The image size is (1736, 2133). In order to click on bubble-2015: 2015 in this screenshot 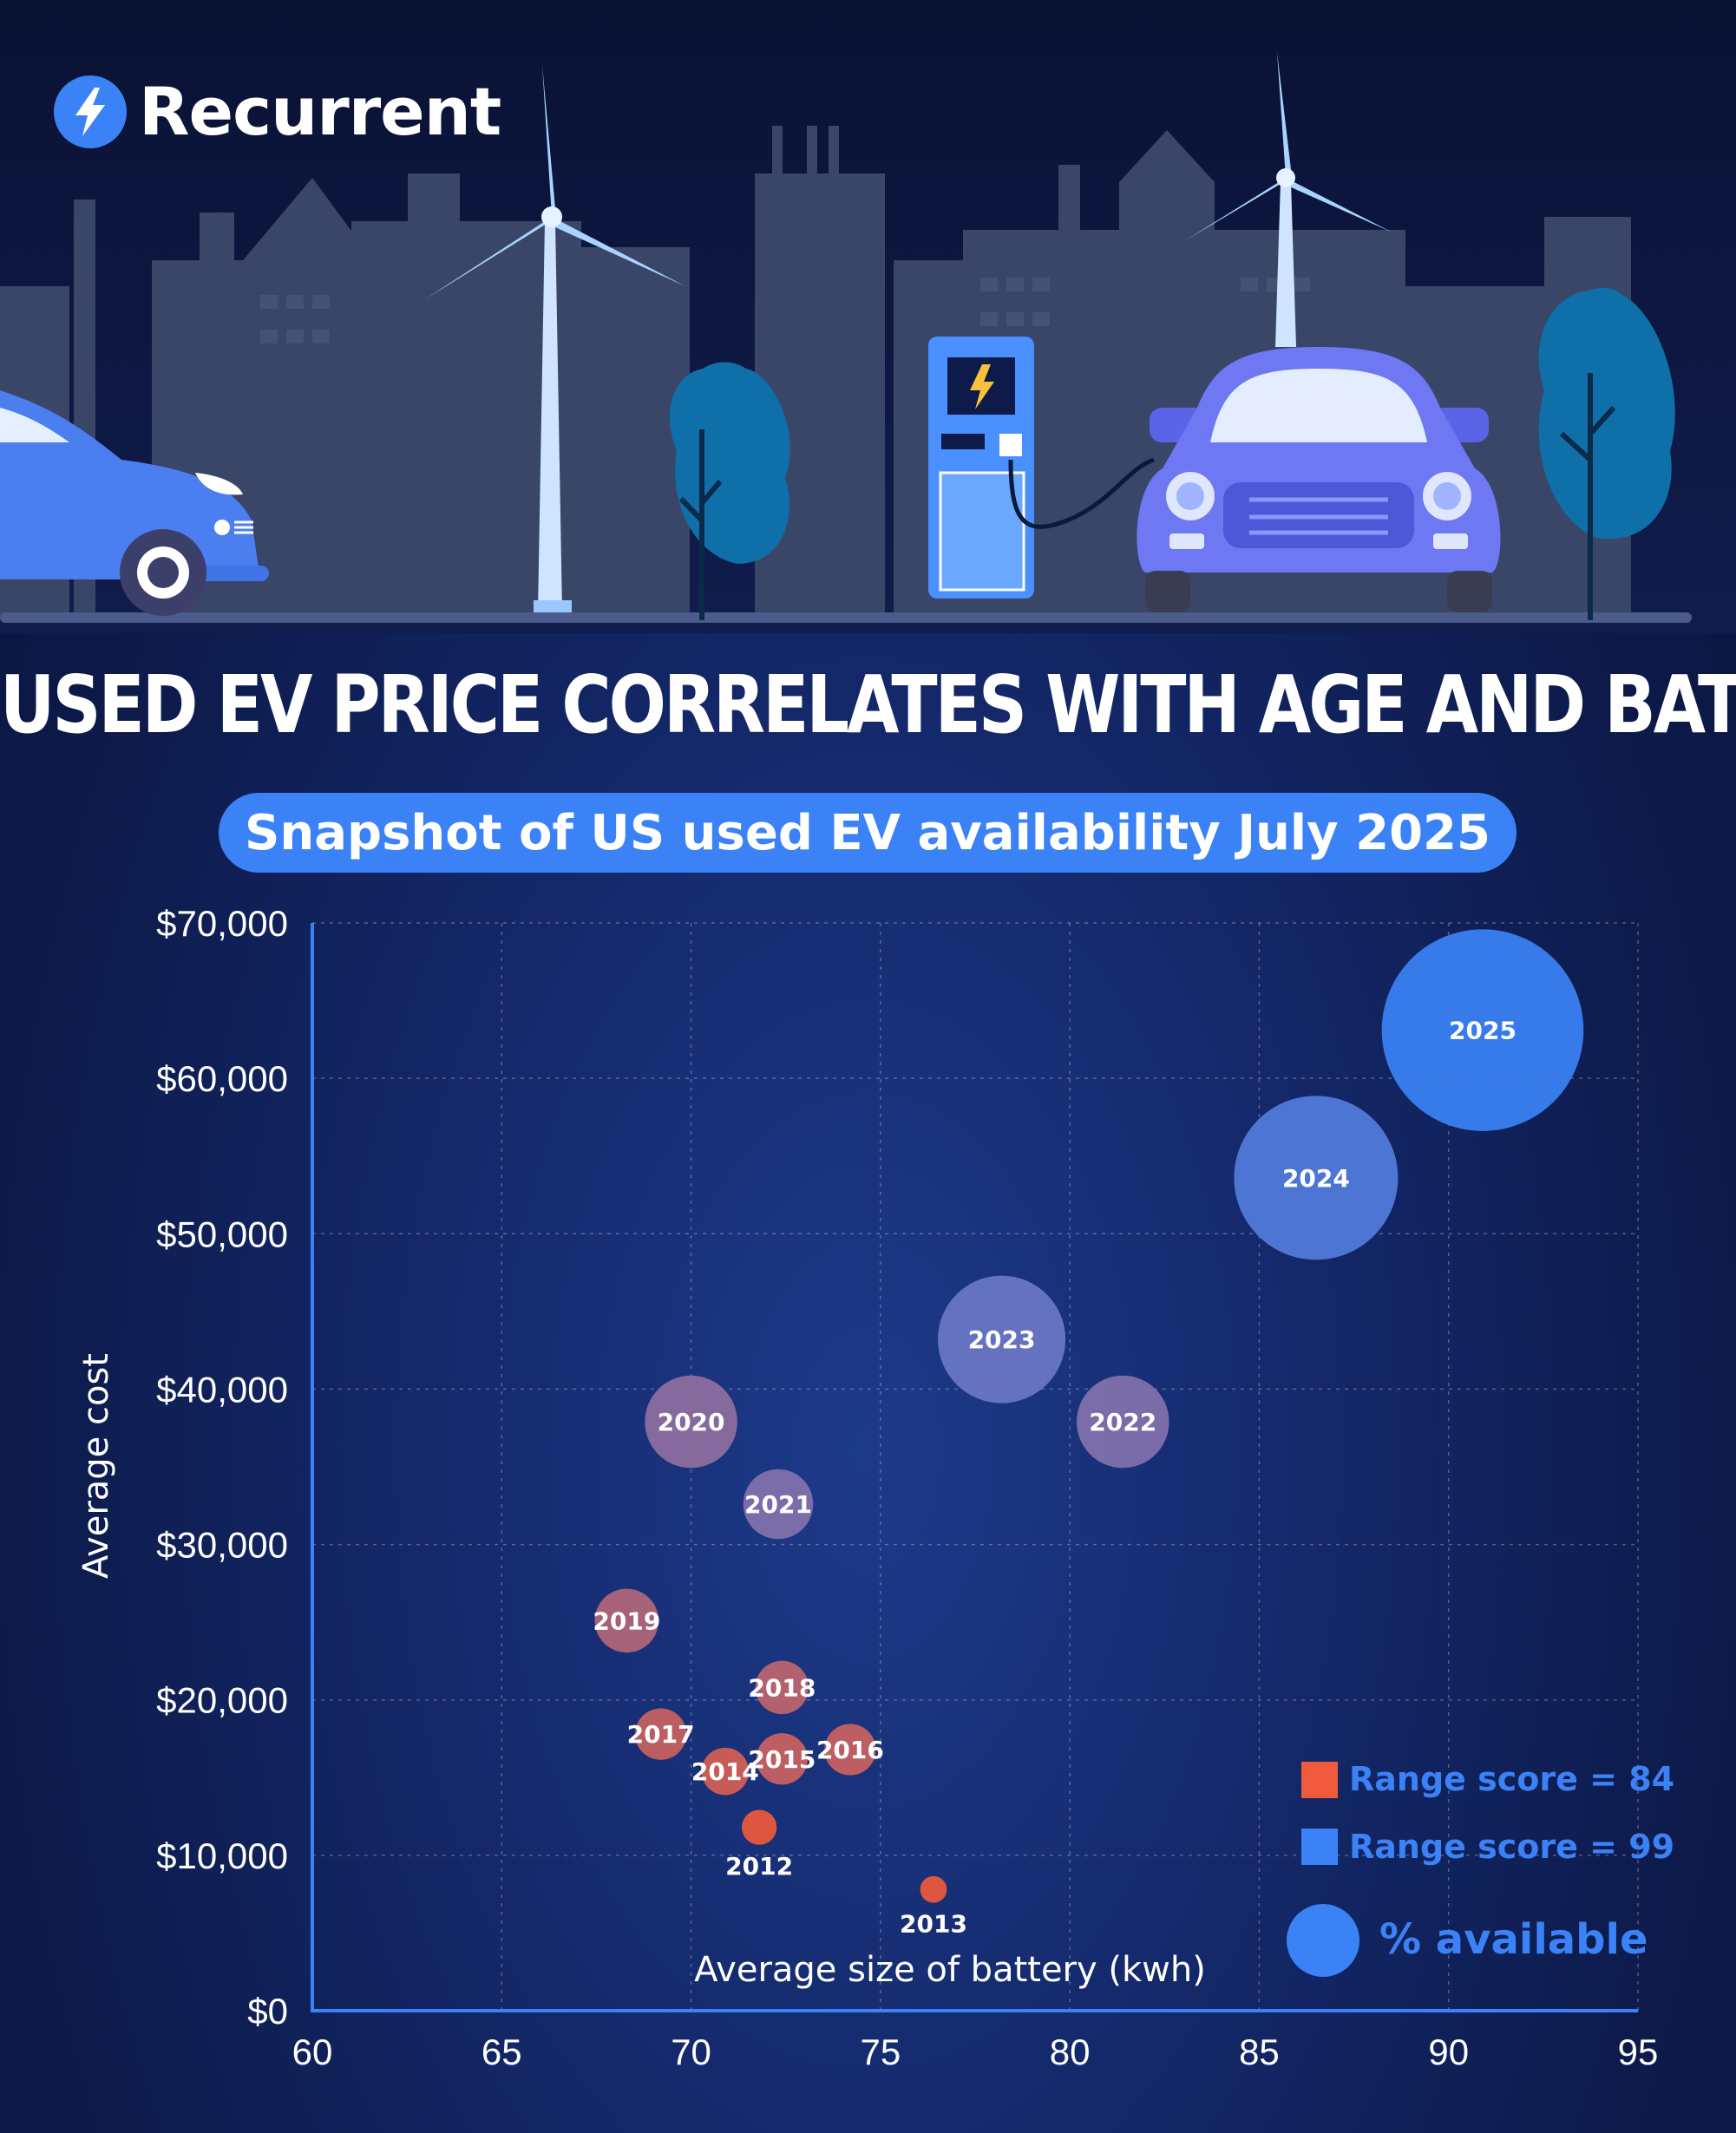, I will do `click(782, 1759)`.